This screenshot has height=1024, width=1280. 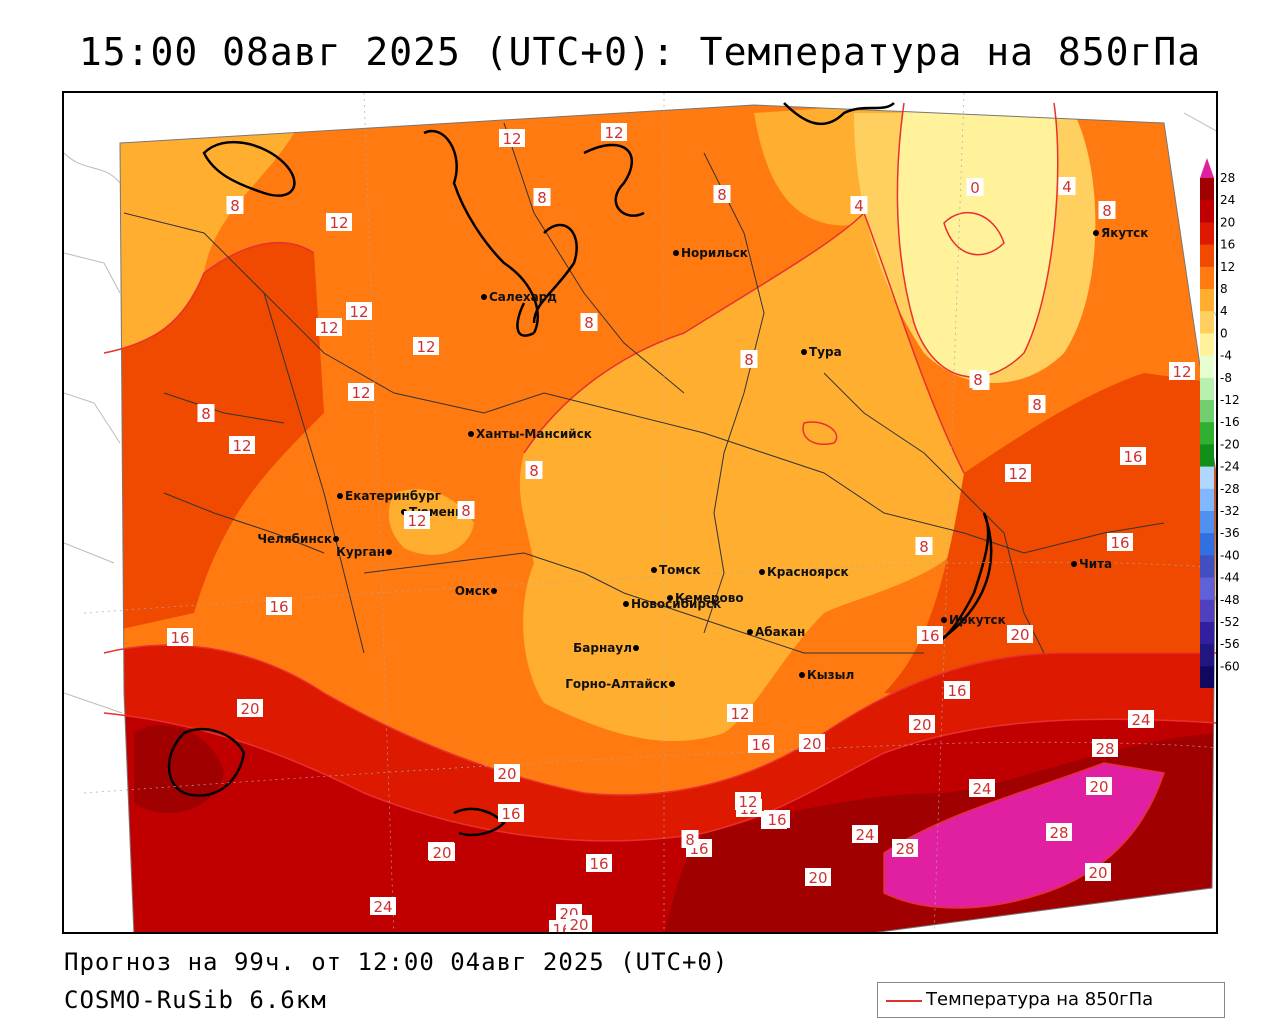 I want to click on colorbar-tick-label: -52, so click(x=1230, y=622).